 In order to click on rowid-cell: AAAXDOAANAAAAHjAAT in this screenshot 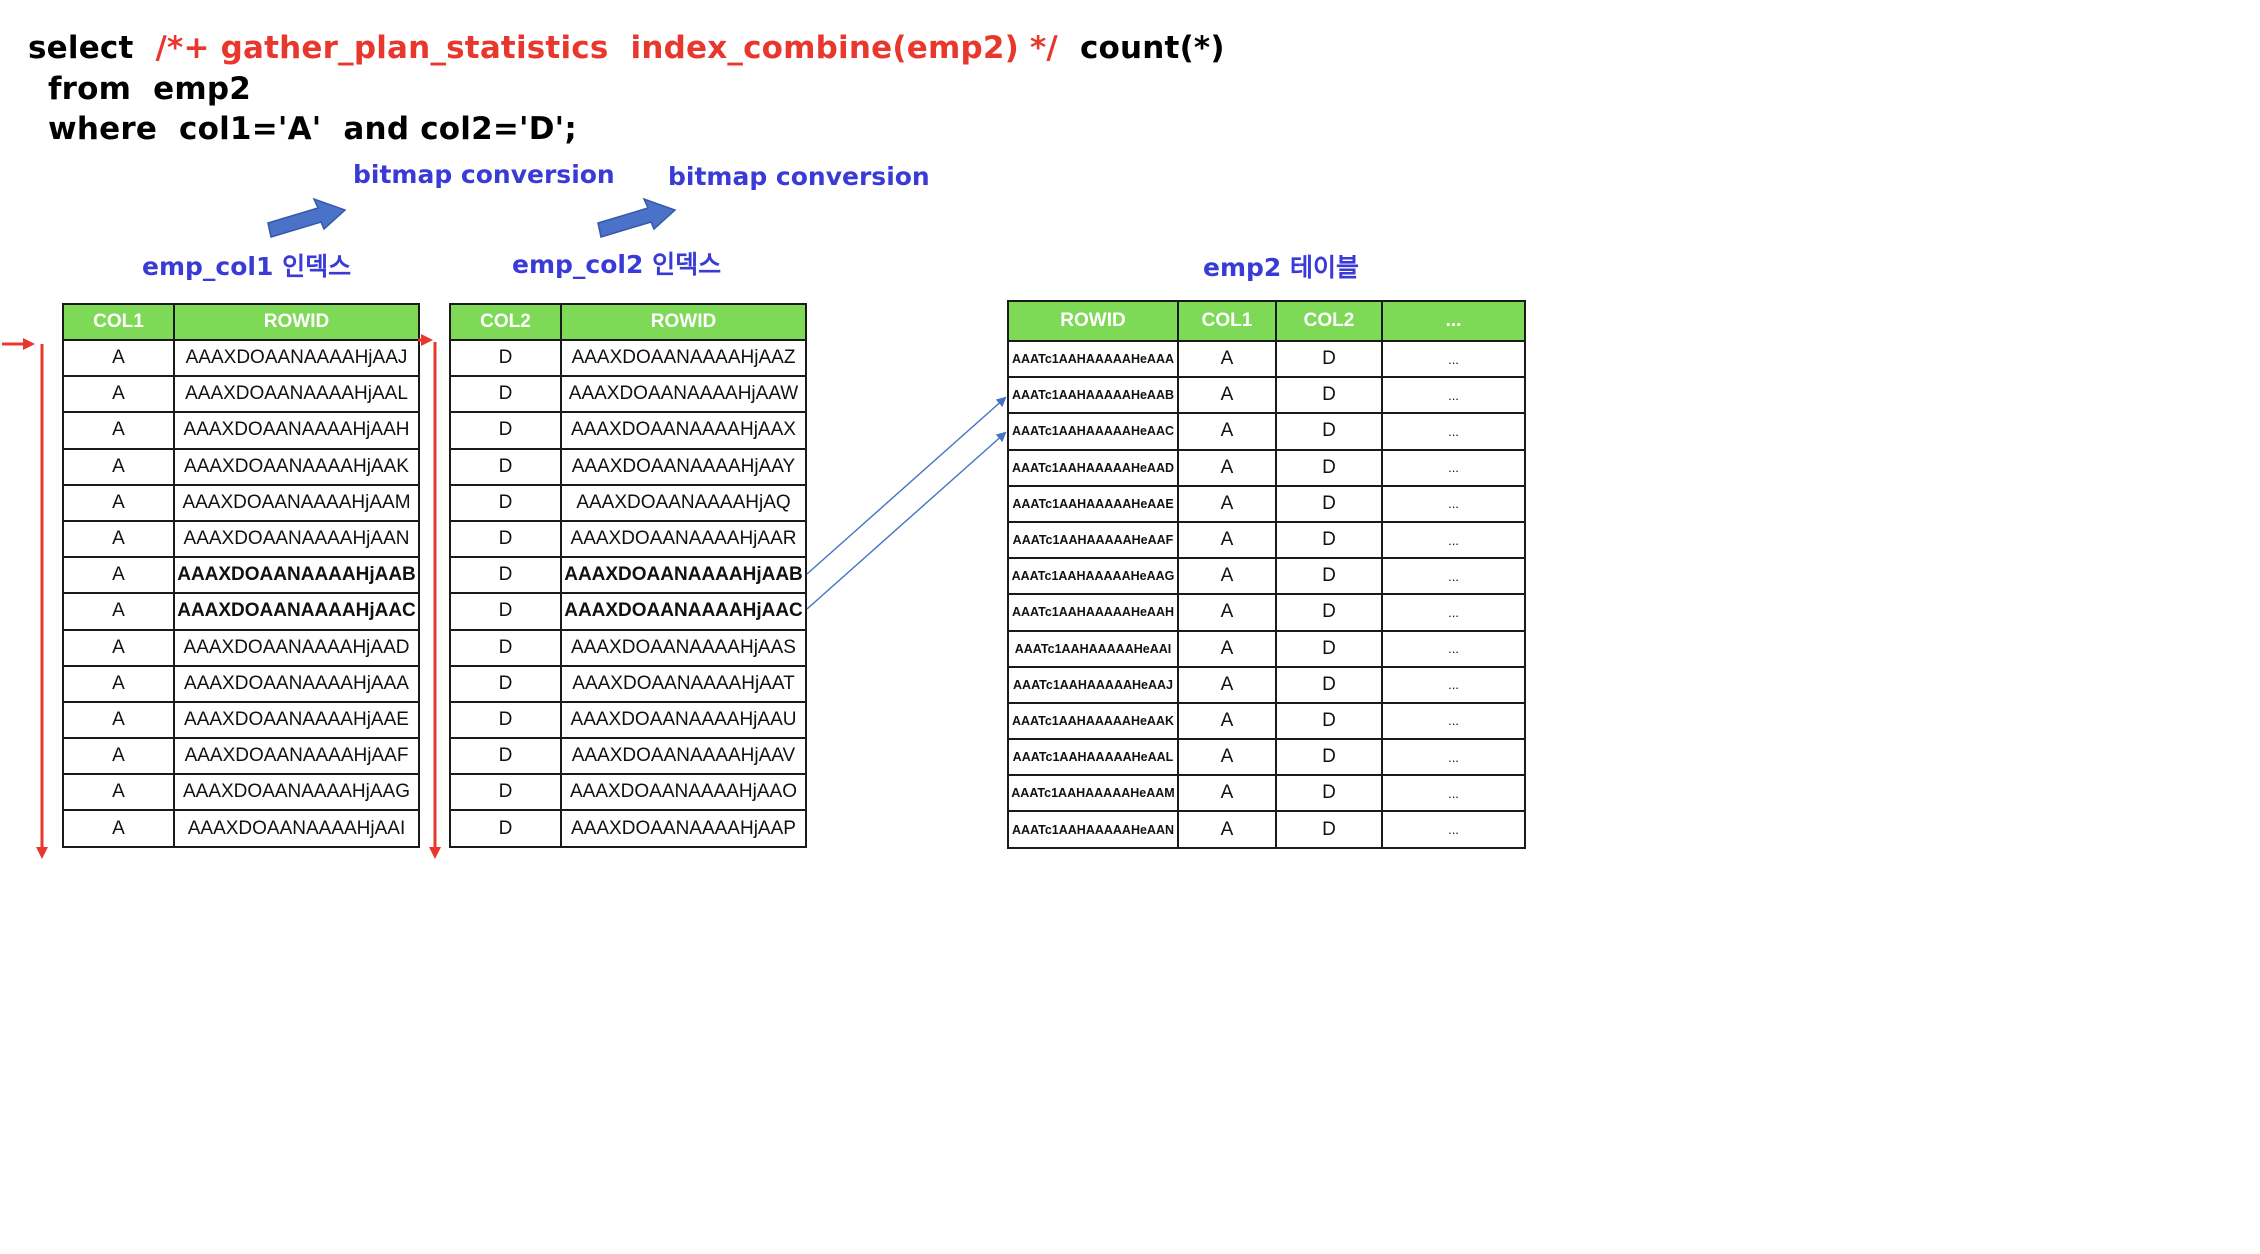, I will do `click(683, 683)`.